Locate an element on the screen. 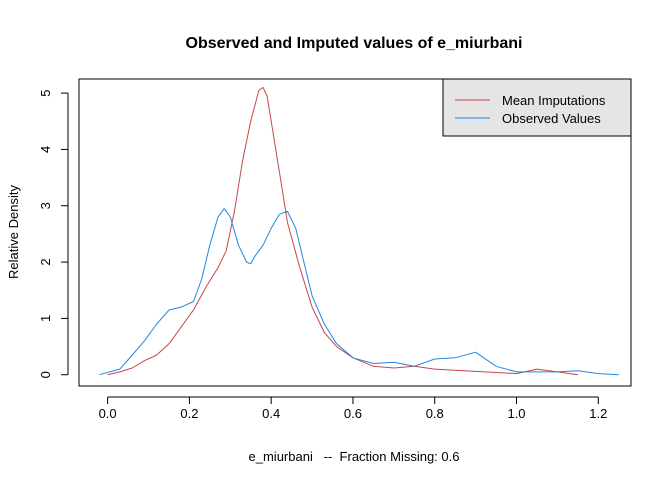 The height and width of the screenshot is (480, 672). y-axis: 0 1 2 3 4 5 is located at coordinates (53, 233).